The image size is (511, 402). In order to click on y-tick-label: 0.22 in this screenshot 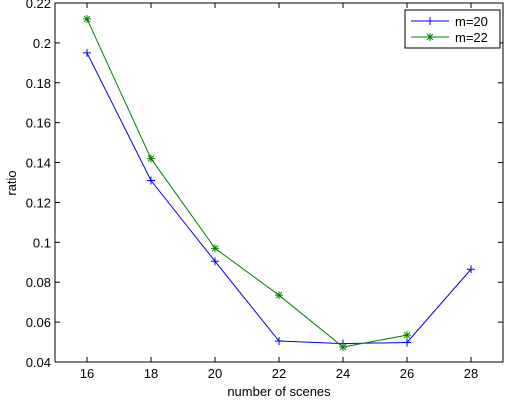, I will do `click(38, 5)`.